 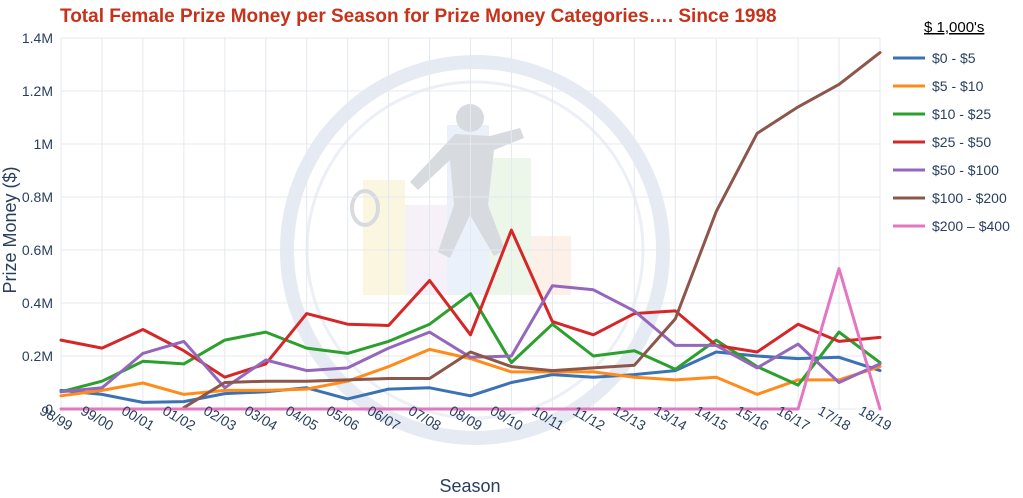 I want to click on x-tick-label: 02/03, so click(x=220, y=417).